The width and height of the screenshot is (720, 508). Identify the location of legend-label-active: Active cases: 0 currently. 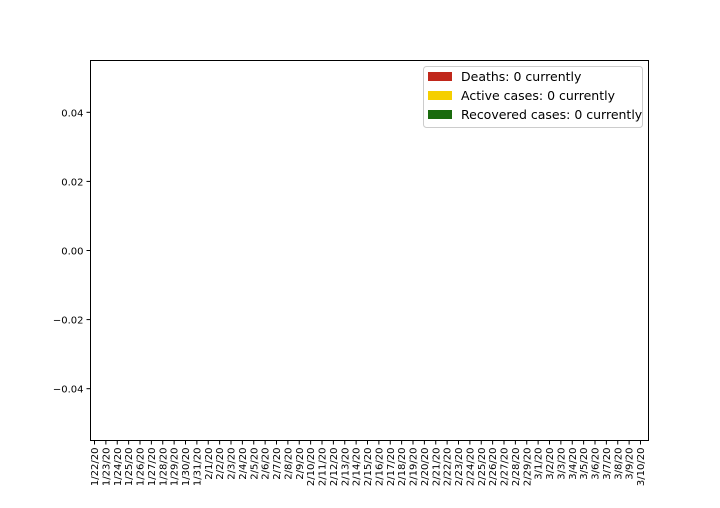
(538, 95).